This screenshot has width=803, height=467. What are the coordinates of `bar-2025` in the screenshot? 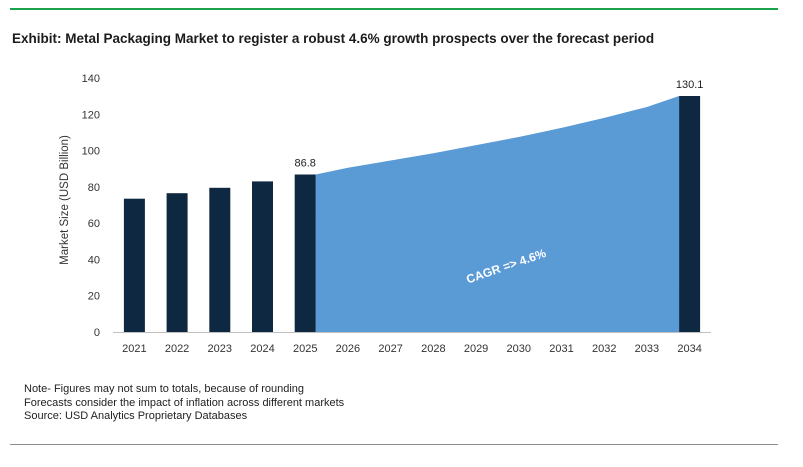 It's located at (305, 253).